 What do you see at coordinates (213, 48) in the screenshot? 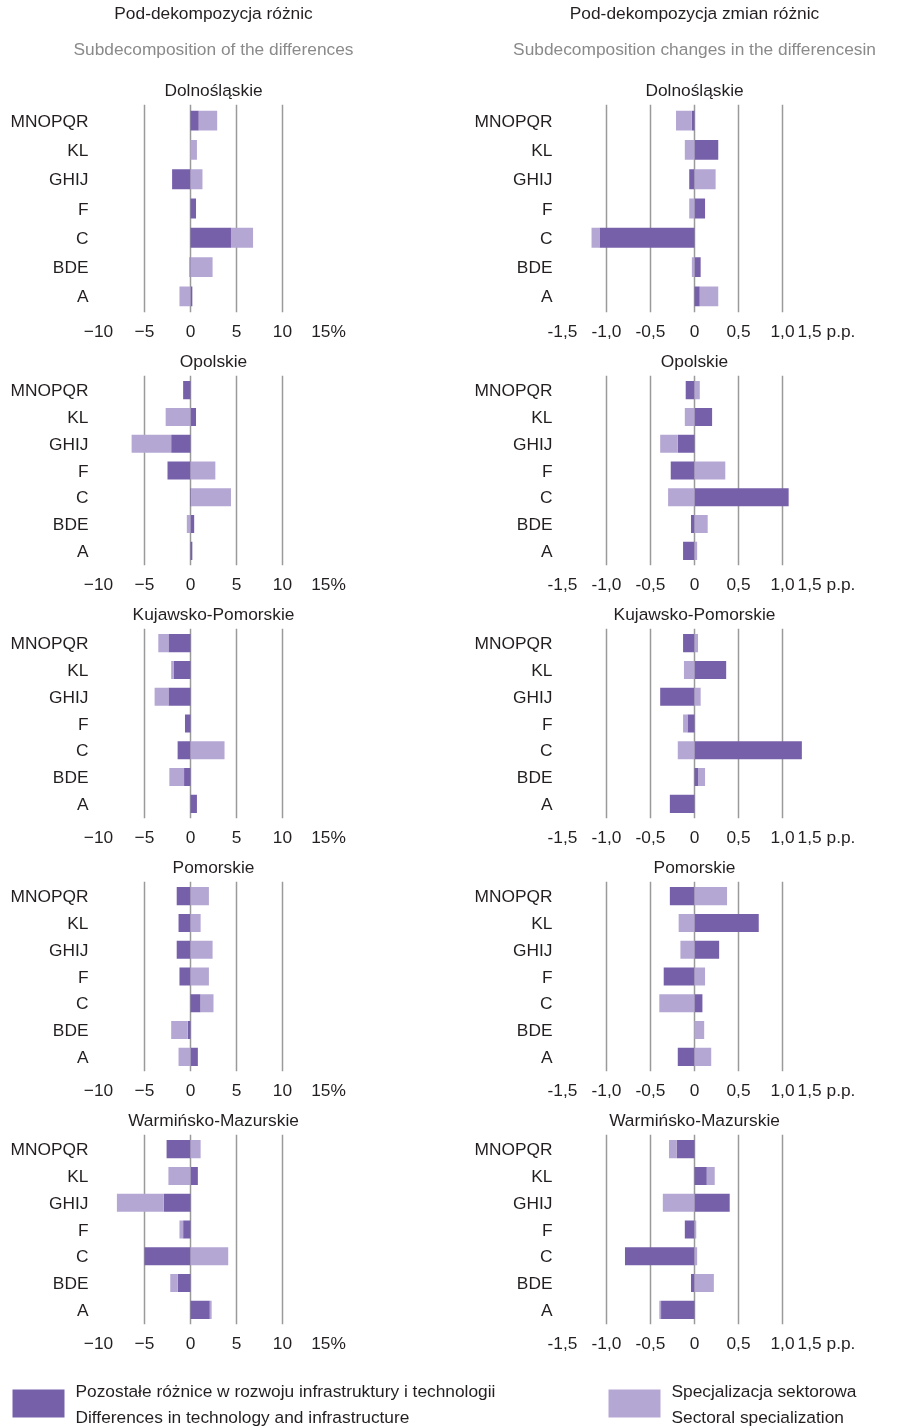
I see `text: Subdecomposition of the differences` at bounding box center [213, 48].